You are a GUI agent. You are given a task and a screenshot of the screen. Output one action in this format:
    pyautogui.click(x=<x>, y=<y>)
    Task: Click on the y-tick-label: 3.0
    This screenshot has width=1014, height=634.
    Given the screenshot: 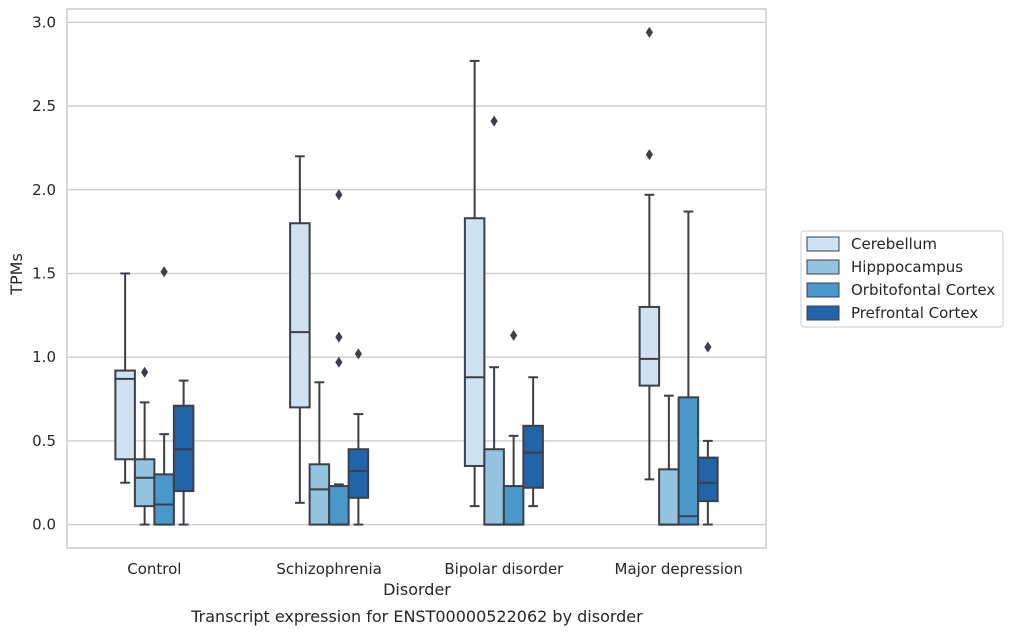 What is the action you would take?
    pyautogui.click(x=44, y=22)
    